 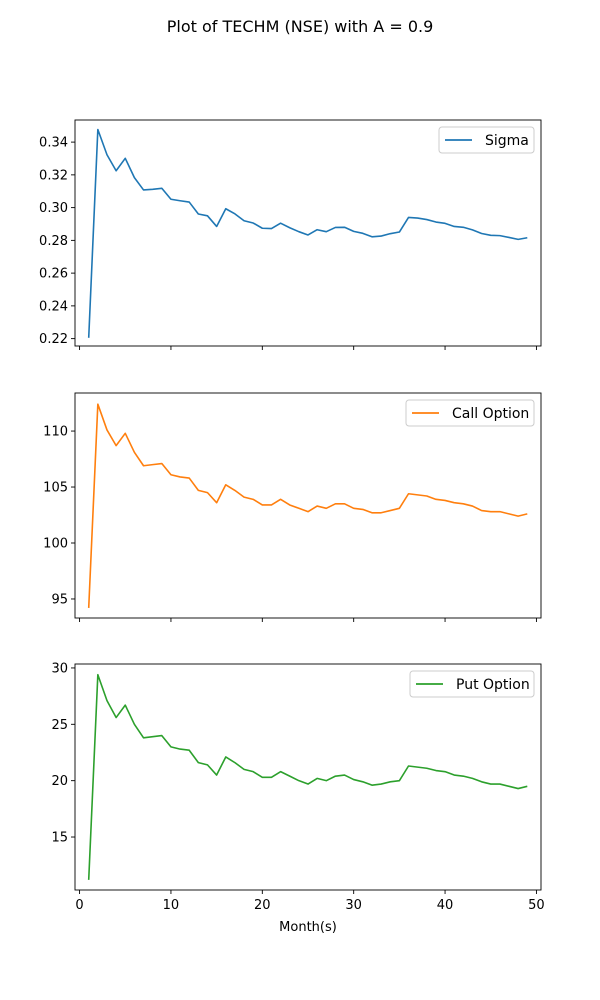 I want to click on legend-label: Put Option, so click(x=493, y=685).